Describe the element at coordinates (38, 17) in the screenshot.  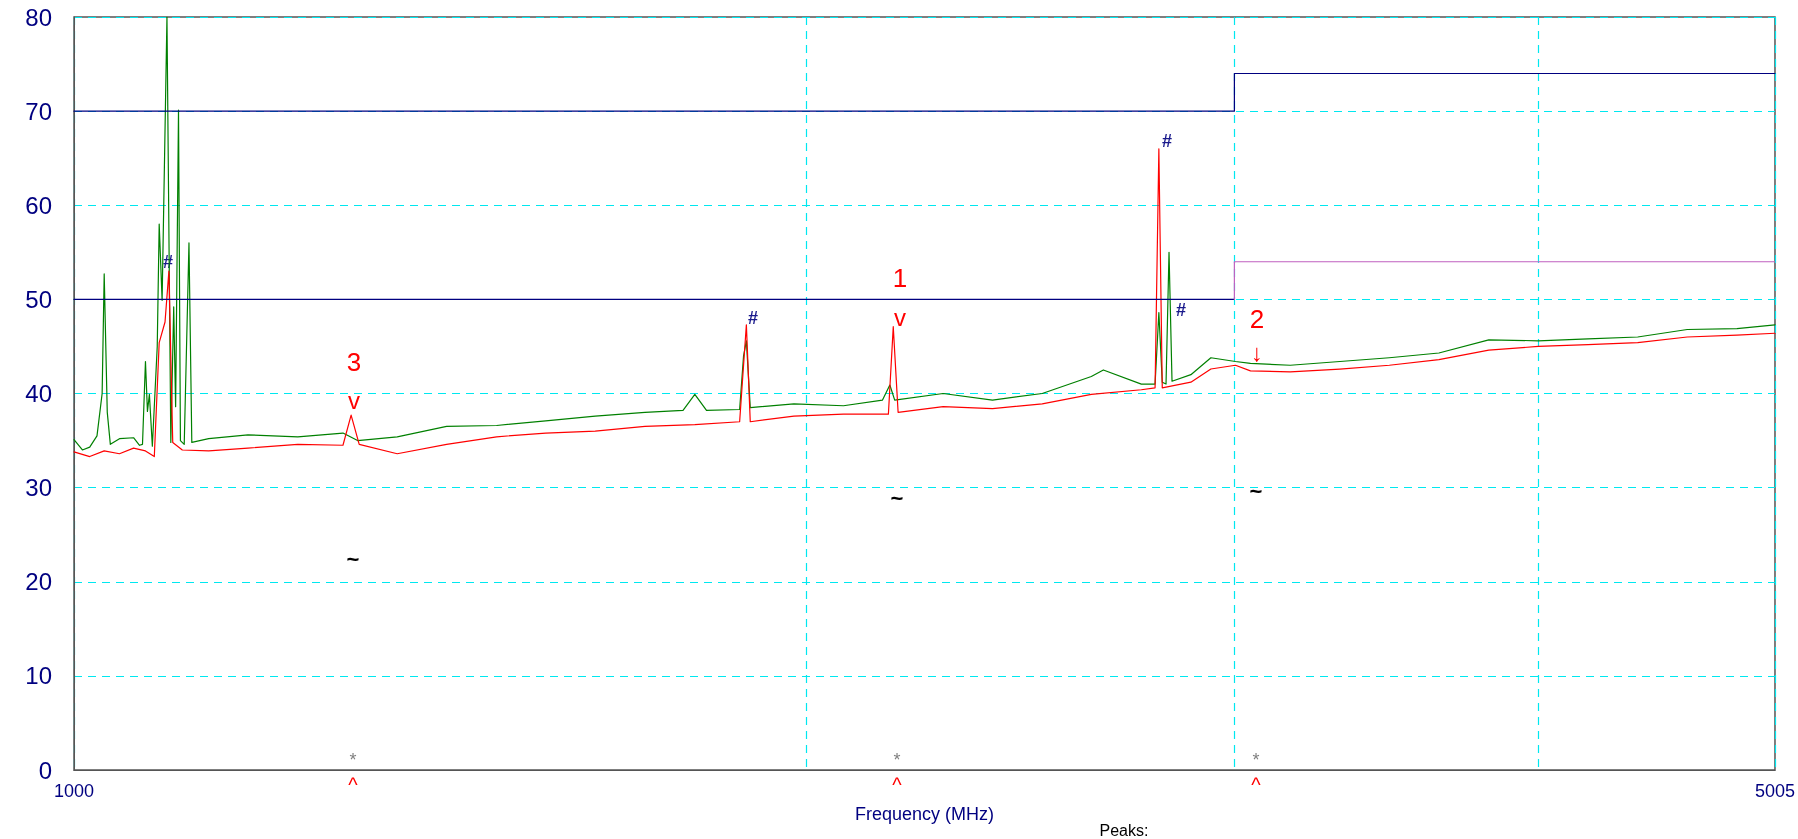
I see `y-tick-label: 80` at that location.